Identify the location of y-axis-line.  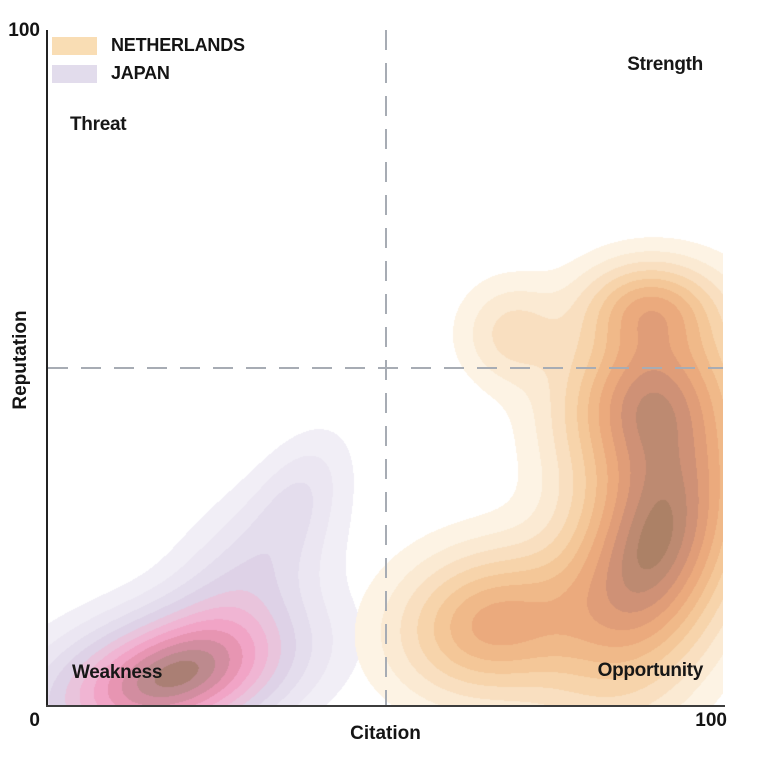
(47, 368).